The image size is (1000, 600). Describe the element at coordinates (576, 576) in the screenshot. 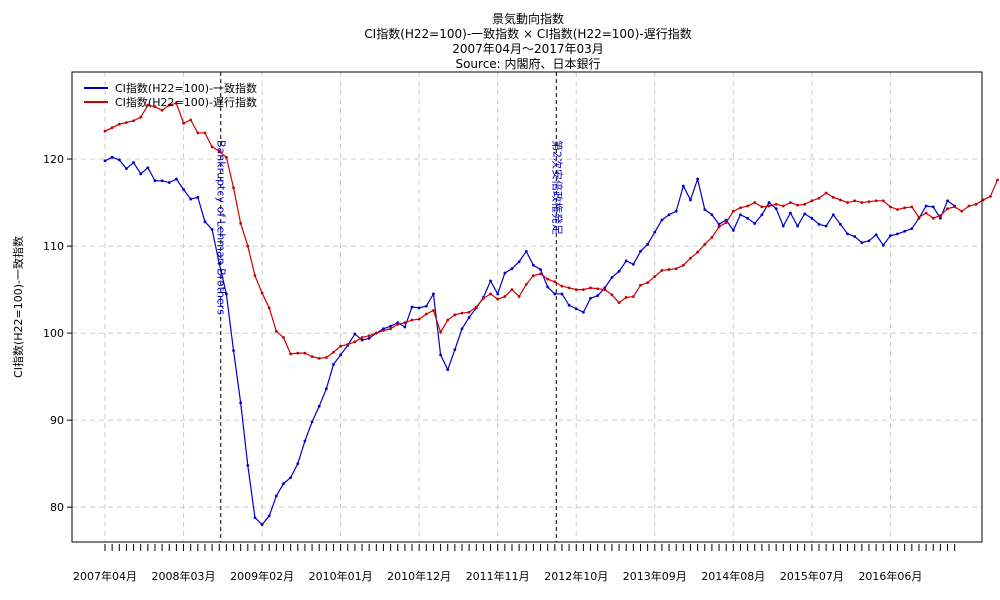

I see `x-tick-label: 2012年10月` at that location.